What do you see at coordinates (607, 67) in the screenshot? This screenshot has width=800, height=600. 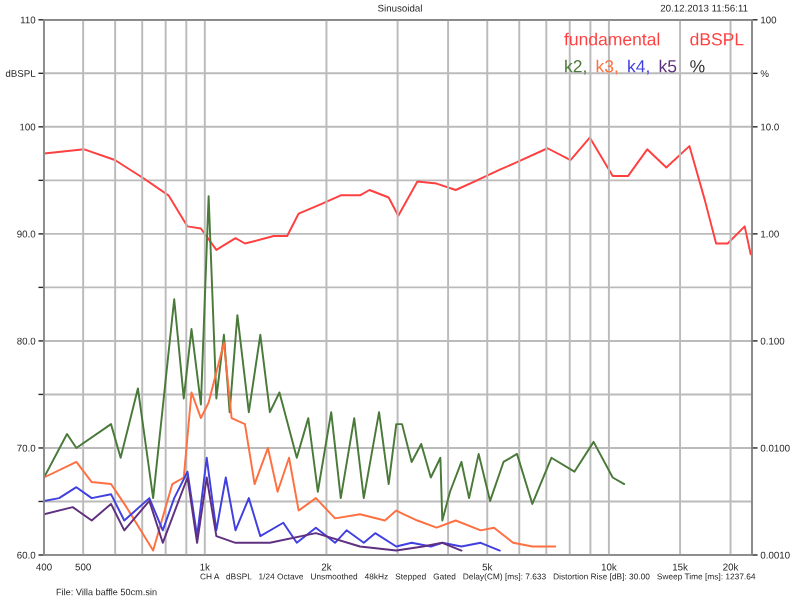 I see `text: k3,` at bounding box center [607, 67].